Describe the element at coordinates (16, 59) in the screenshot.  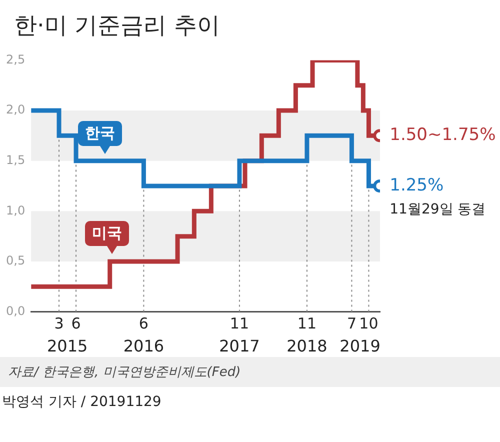
I see `y-tick-label: 2,5` at that location.